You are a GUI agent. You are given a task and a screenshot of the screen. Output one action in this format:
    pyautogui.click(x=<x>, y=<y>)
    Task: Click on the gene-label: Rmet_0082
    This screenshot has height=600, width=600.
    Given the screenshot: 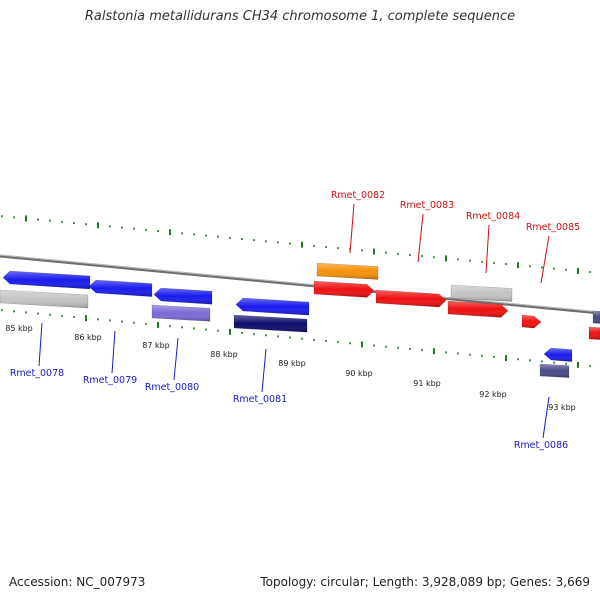 What is the action you would take?
    pyautogui.click(x=358, y=195)
    